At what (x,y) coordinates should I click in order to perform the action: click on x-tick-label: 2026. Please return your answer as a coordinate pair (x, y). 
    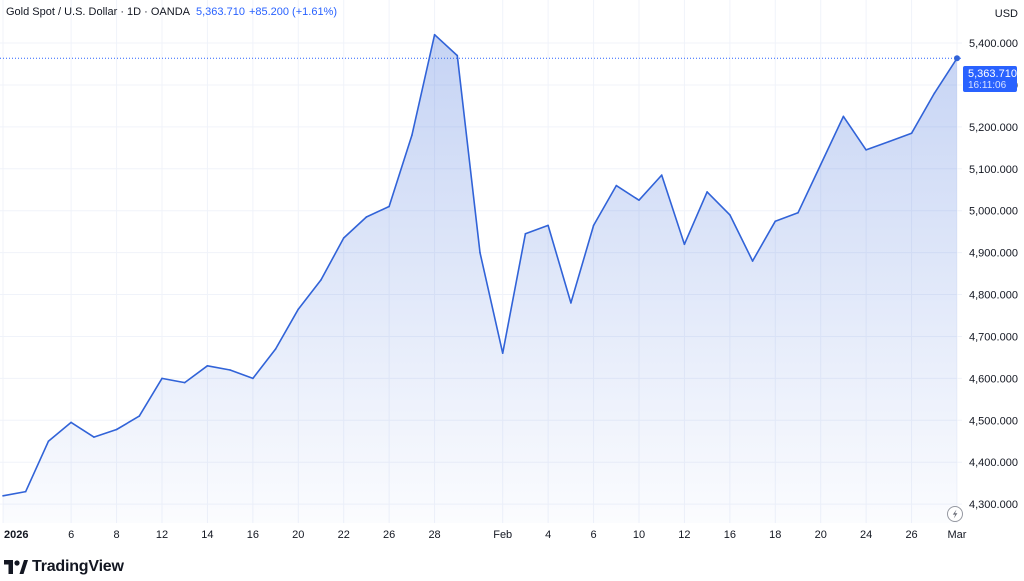
    Looking at the image, I should click on (16, 535).